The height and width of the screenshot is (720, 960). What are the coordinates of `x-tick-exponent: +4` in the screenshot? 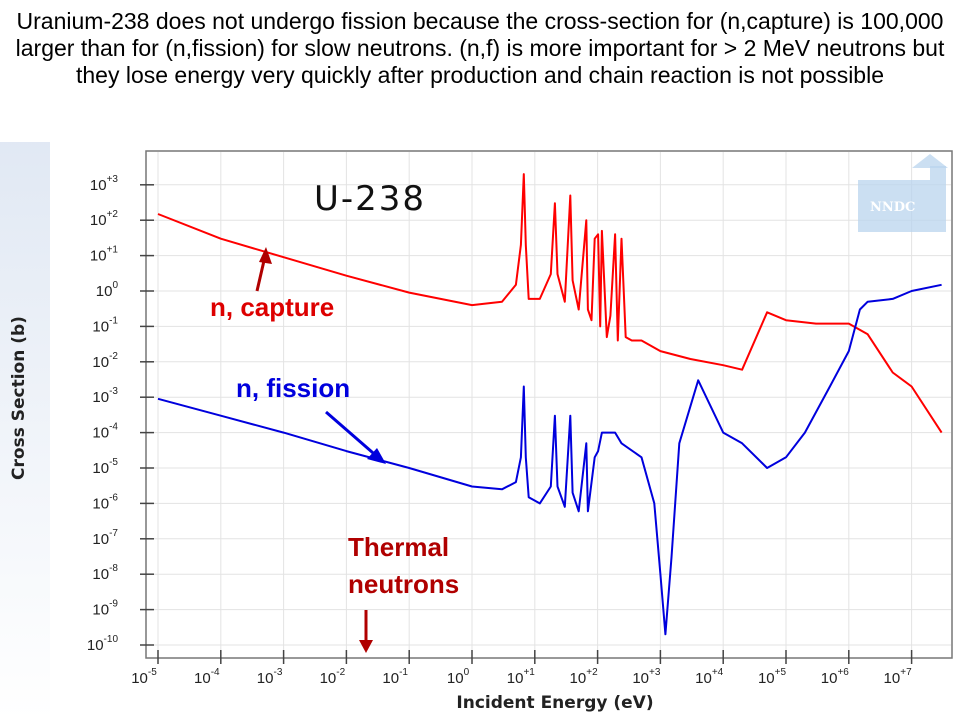 It's located at (718, 672).